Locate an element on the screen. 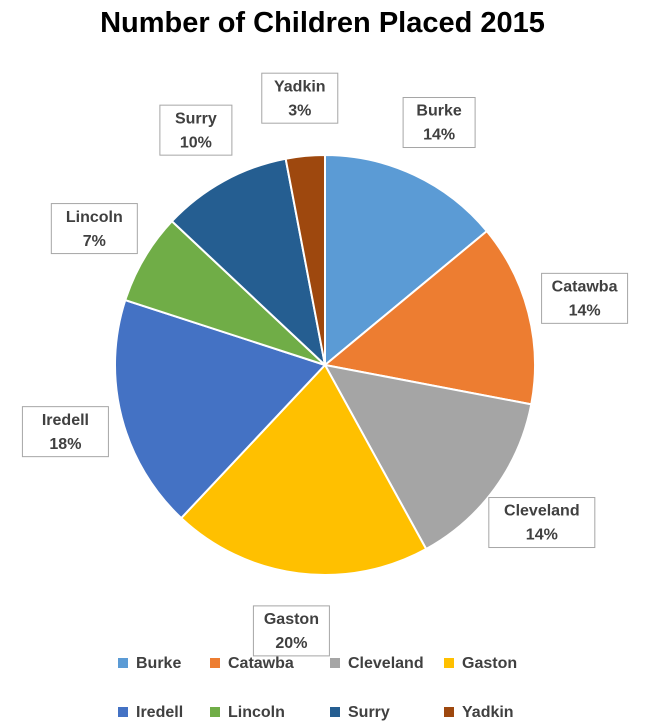 Image resolution: width=645 pixels, height=725 pixels. data-label-name: Gaston is located at coordinates (291, 619).